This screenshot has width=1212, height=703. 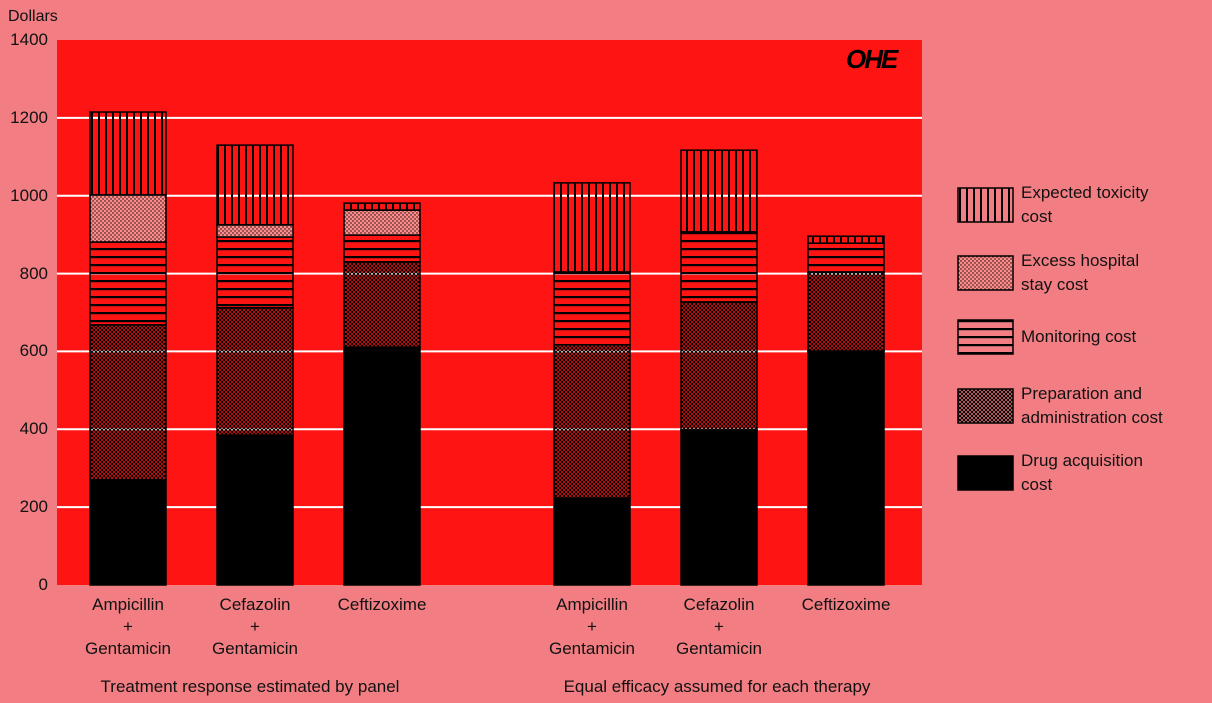 I want to click on legend-label: Excess hospital stay cost, so click(x=1080, y=272).